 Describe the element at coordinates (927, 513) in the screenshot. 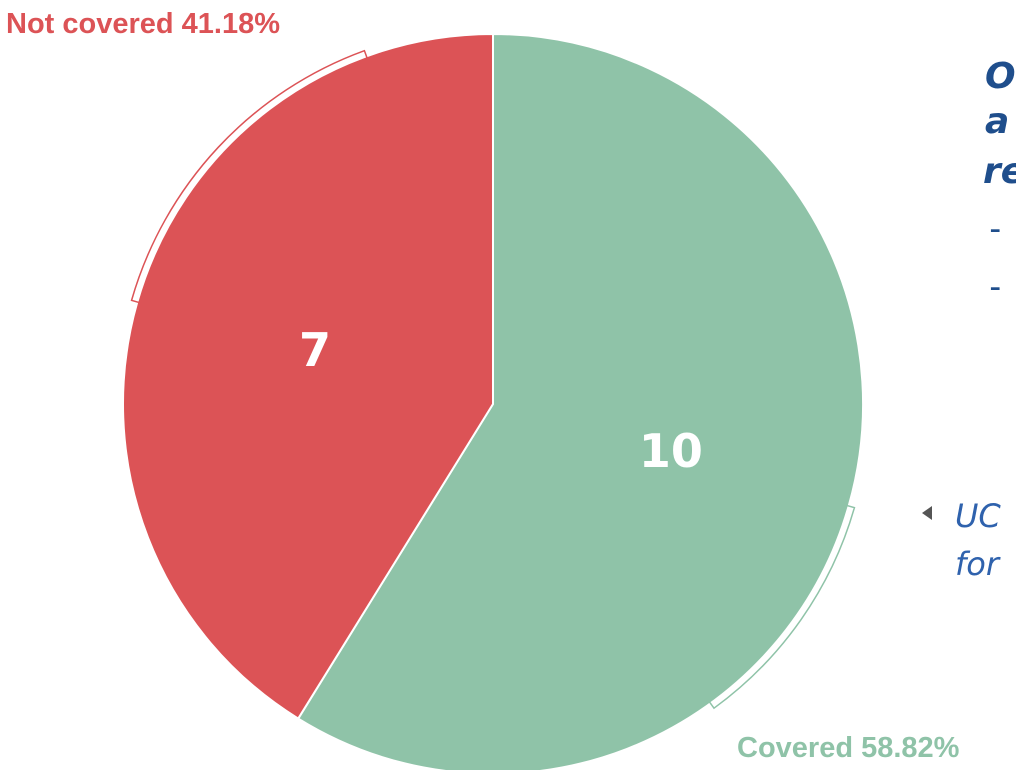

I see `bullet-arrow` at that location.